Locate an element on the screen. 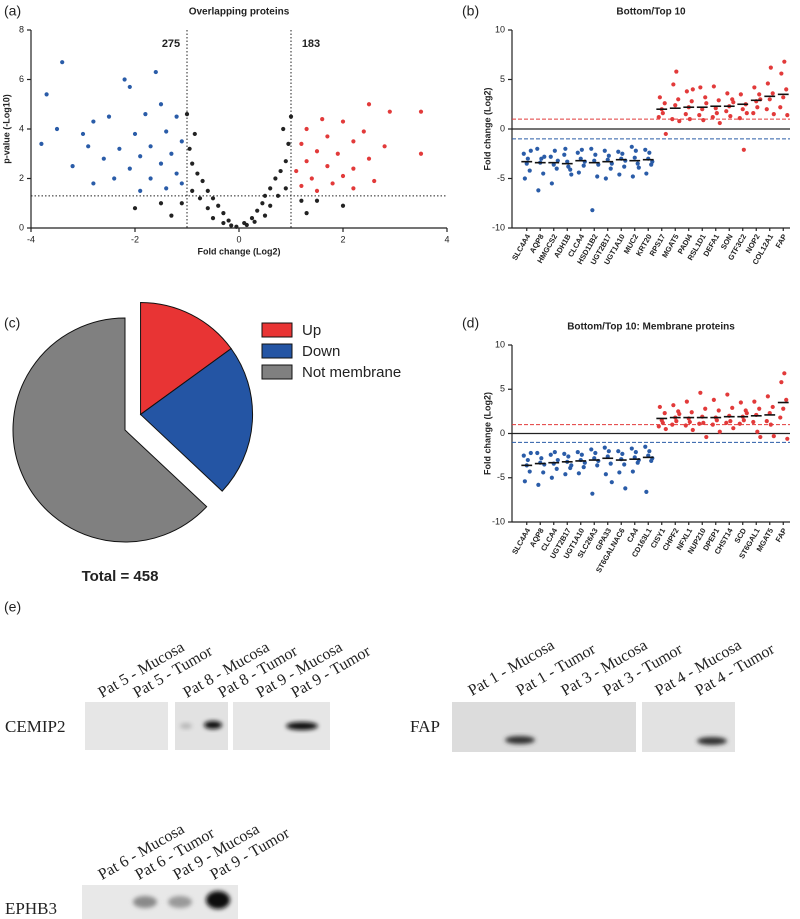 The image size is (800, 919). y-axis-label: p-value (-Log10) is located at coordinates (6, 129).